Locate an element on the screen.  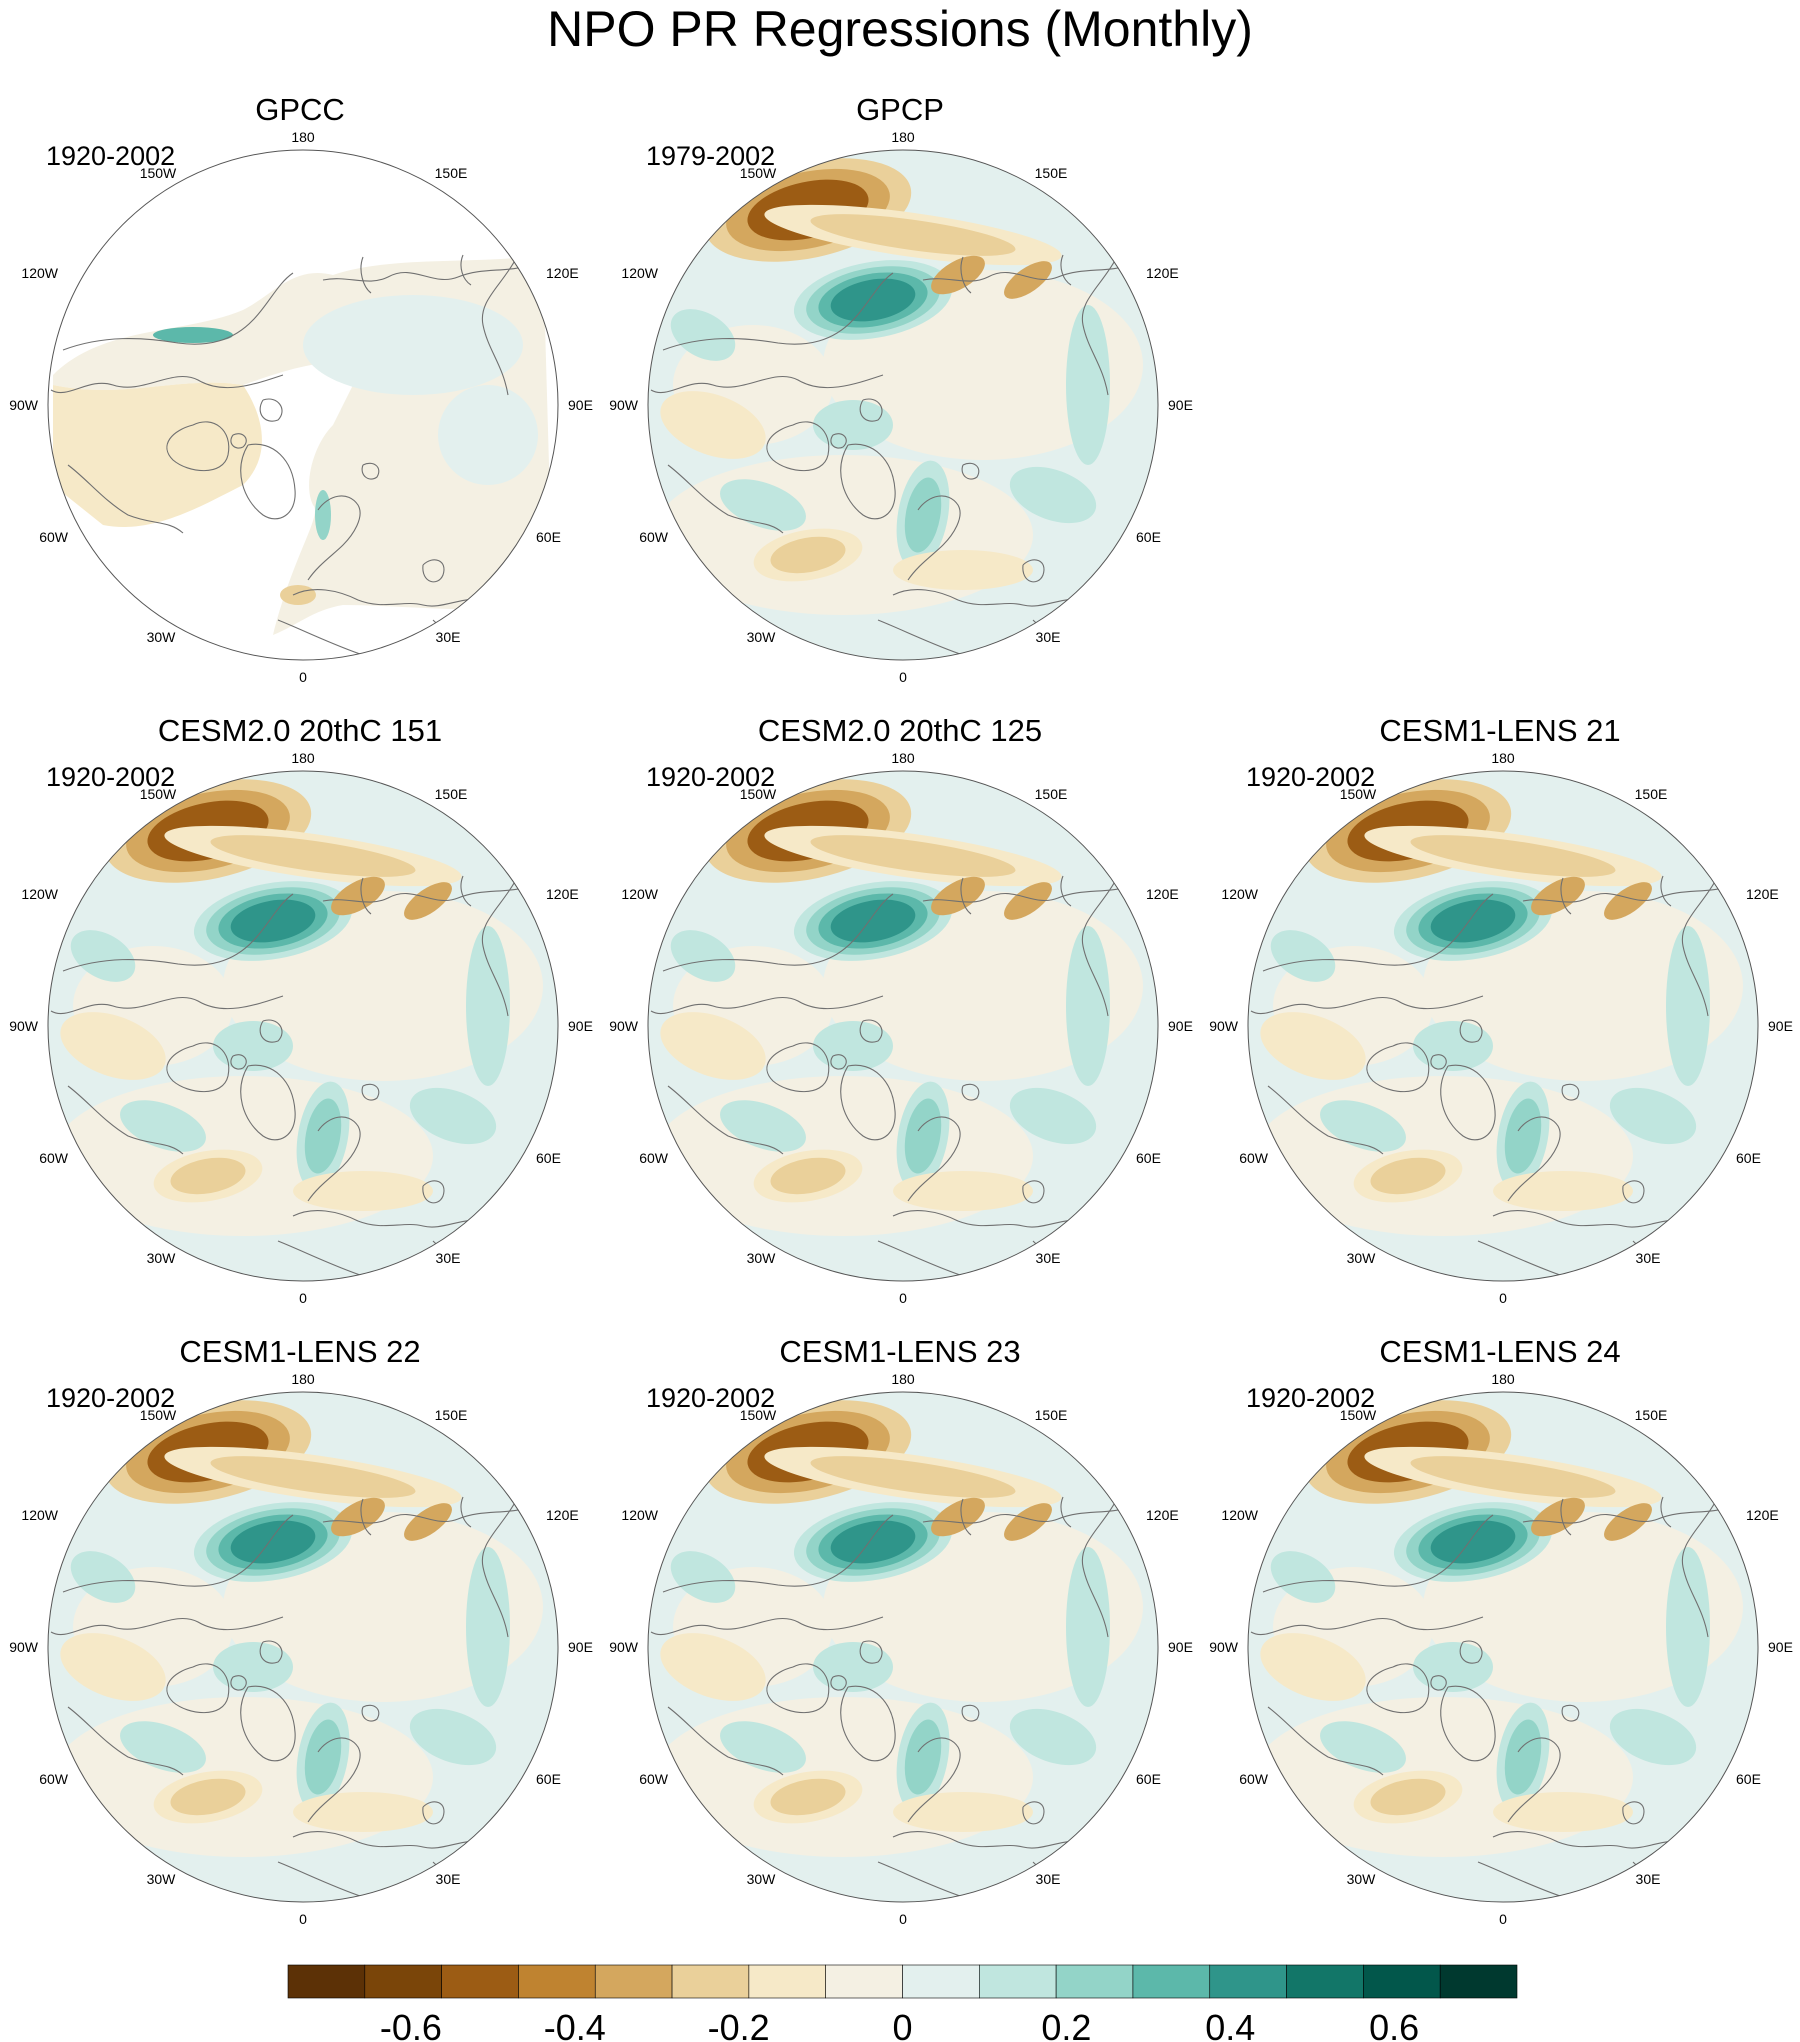
panel-period: 1979-2002 is located at coordinates (711, 156).